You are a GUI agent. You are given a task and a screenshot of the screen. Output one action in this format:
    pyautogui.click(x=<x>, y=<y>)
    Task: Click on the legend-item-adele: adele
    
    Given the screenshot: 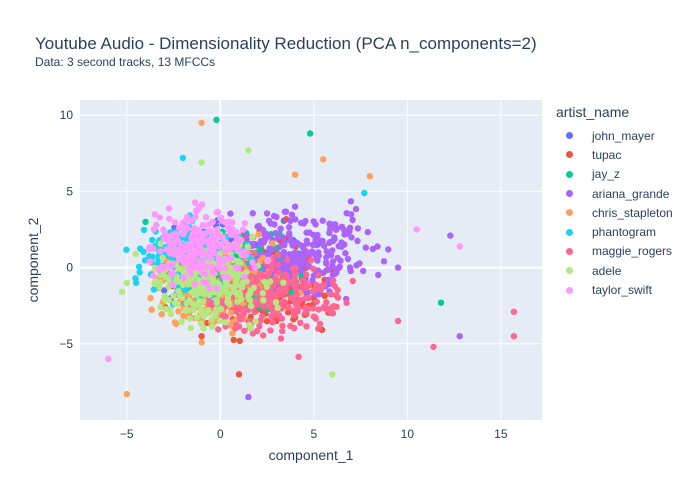 What is the action you would take?
    pyautogui.click(x=614, y=270)
    